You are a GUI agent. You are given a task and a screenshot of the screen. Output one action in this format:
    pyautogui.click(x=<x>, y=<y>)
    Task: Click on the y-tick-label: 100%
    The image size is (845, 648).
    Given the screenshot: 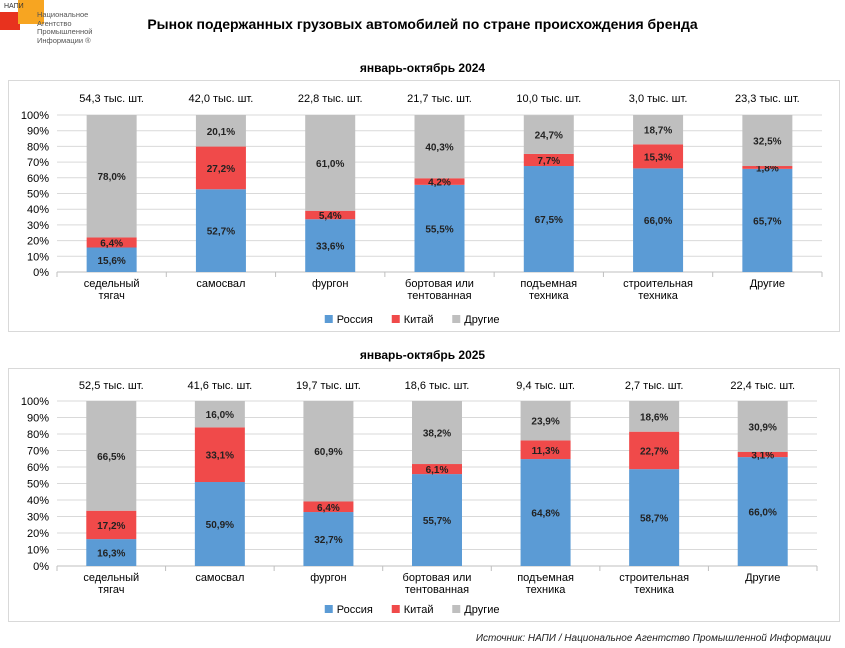 What is the action you would take?
    pyautogui.click(x=35, y=402)
    